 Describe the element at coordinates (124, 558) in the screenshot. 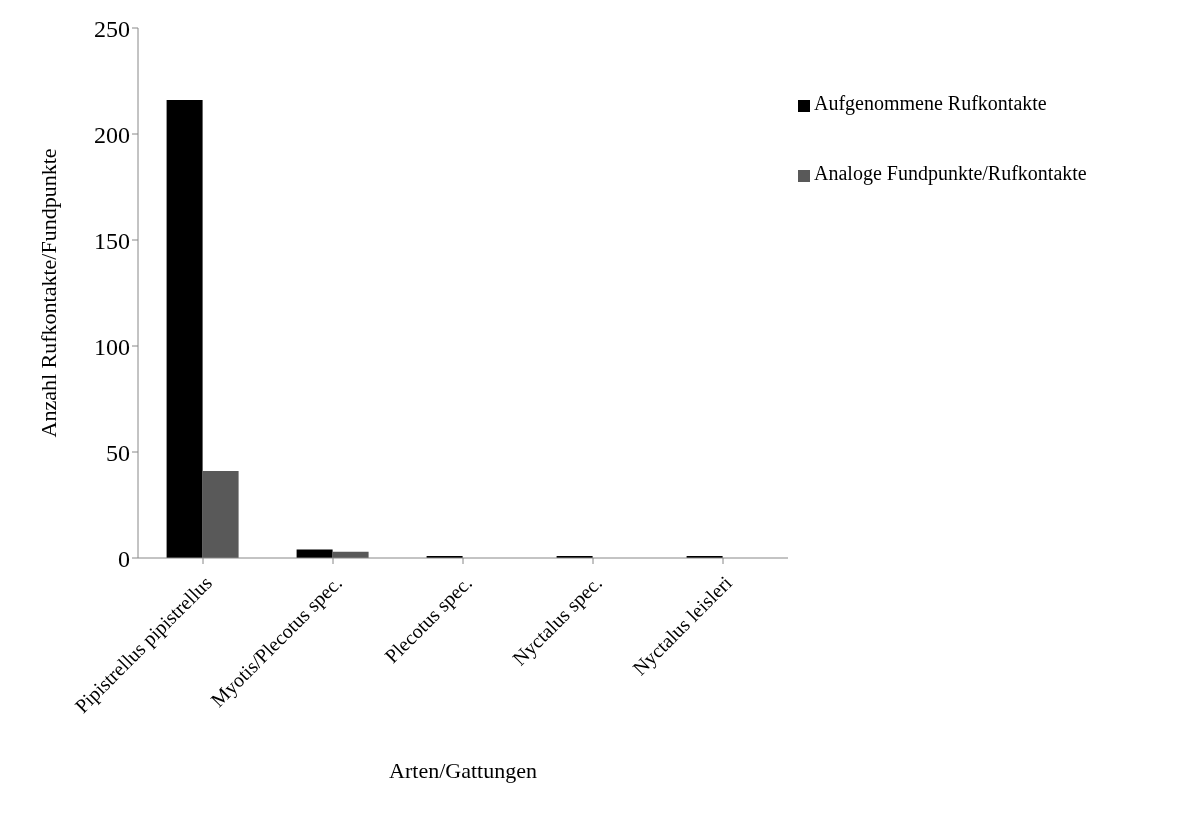

I see `y-tick-label: 0` at that location.